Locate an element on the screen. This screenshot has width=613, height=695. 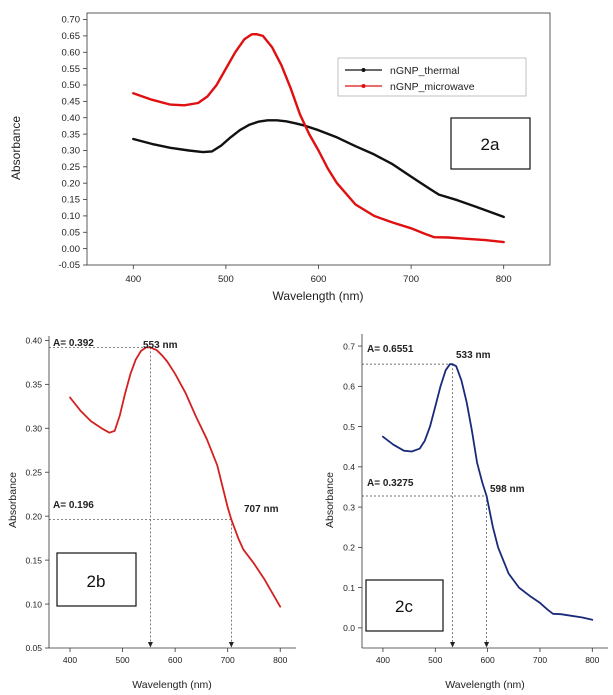
annotation-half-wavelength-2c: 598 nm is located at coordinates (507, 489).